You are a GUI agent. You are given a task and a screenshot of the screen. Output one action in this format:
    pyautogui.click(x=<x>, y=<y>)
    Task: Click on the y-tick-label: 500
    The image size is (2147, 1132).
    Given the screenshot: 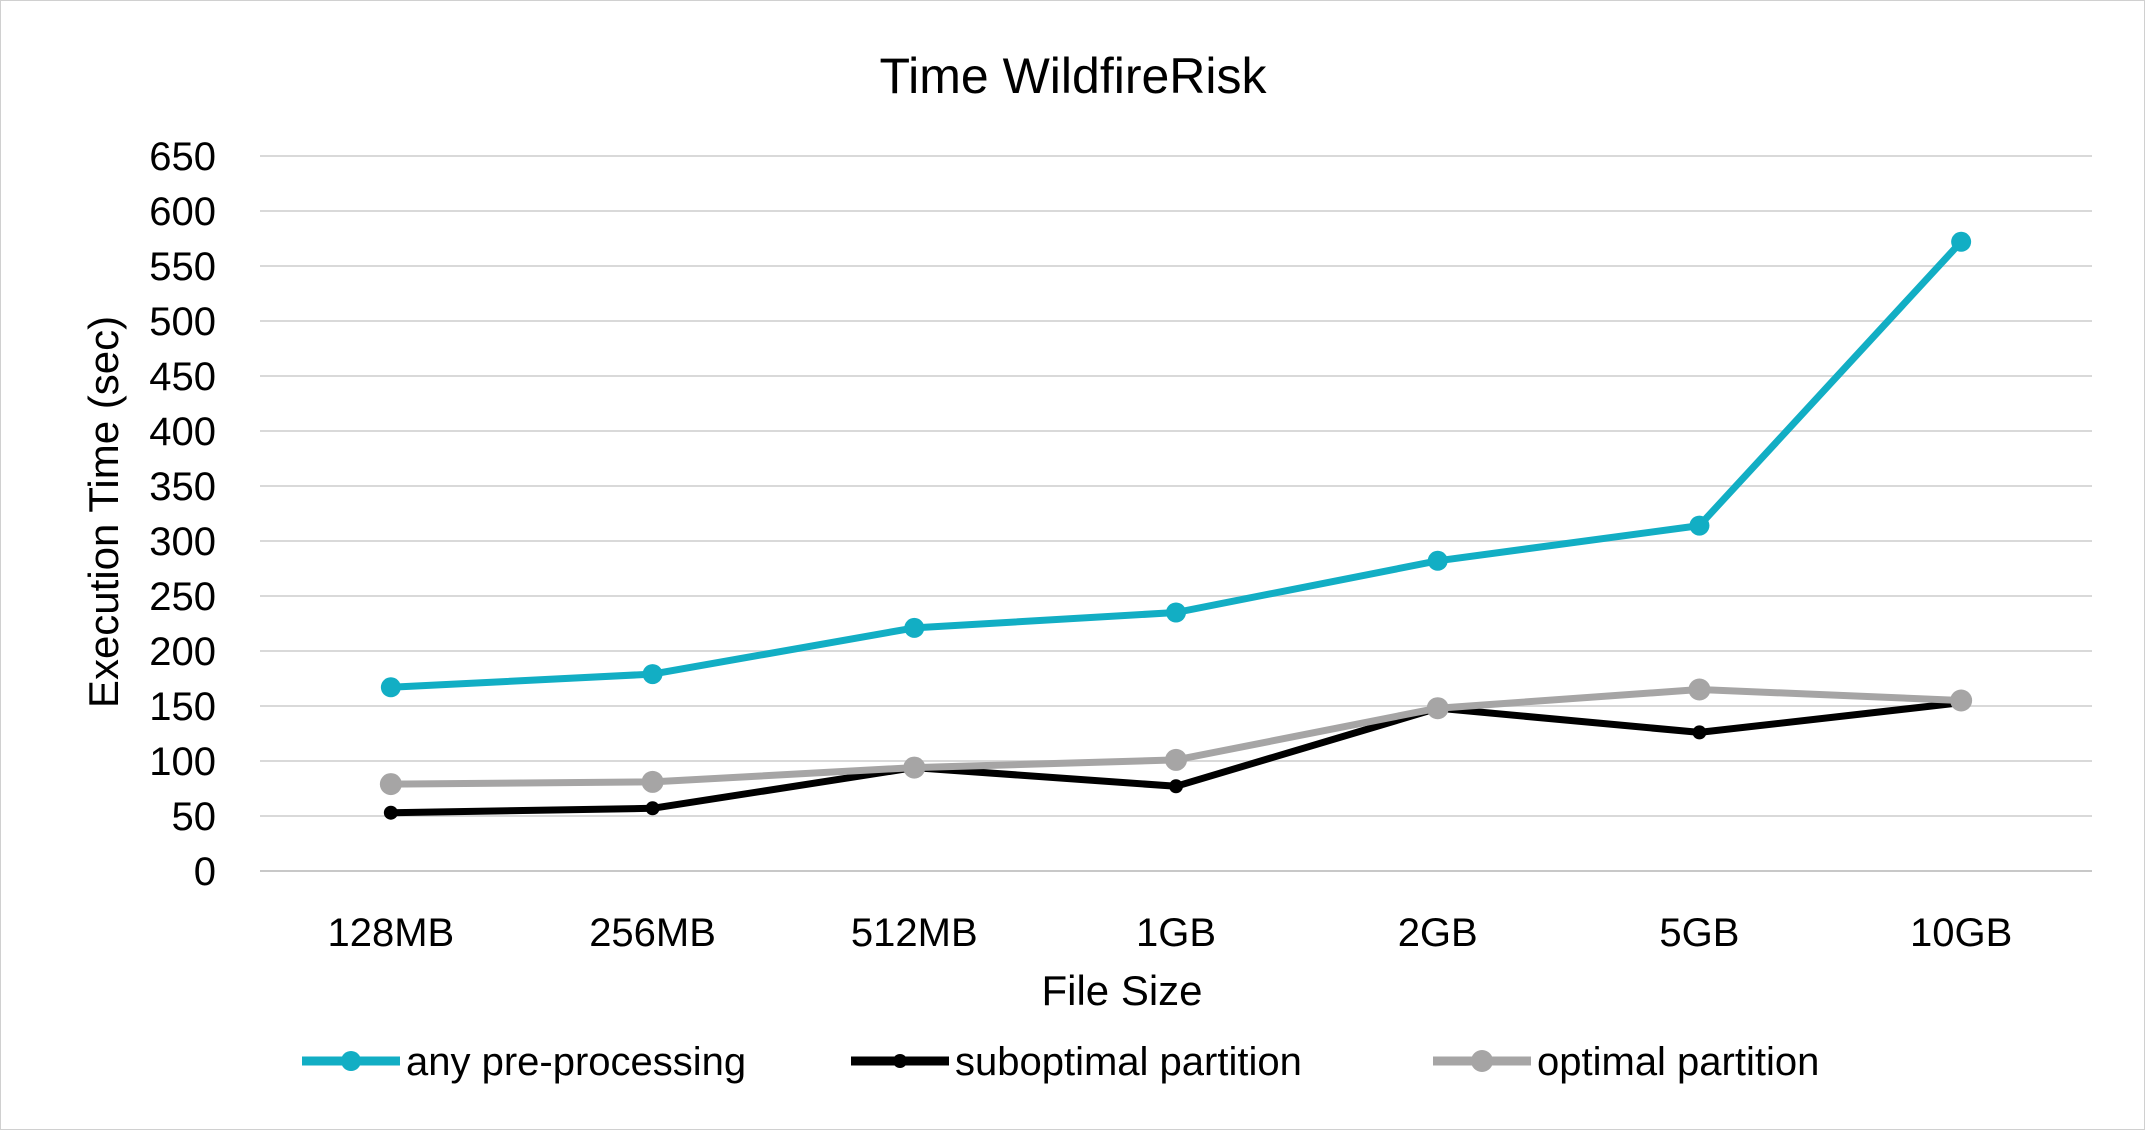 What is the action you would take?
    pyautogui.click(x=182, y=322)
    